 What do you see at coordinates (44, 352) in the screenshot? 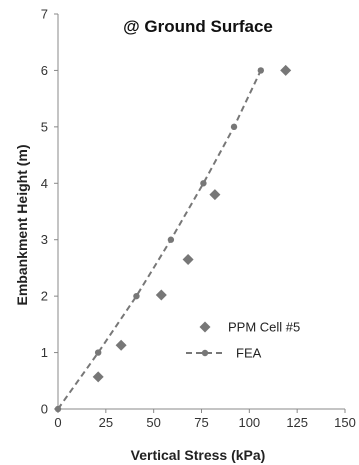
I see `y-tick-label: 1` at bounding box center [44, 352].